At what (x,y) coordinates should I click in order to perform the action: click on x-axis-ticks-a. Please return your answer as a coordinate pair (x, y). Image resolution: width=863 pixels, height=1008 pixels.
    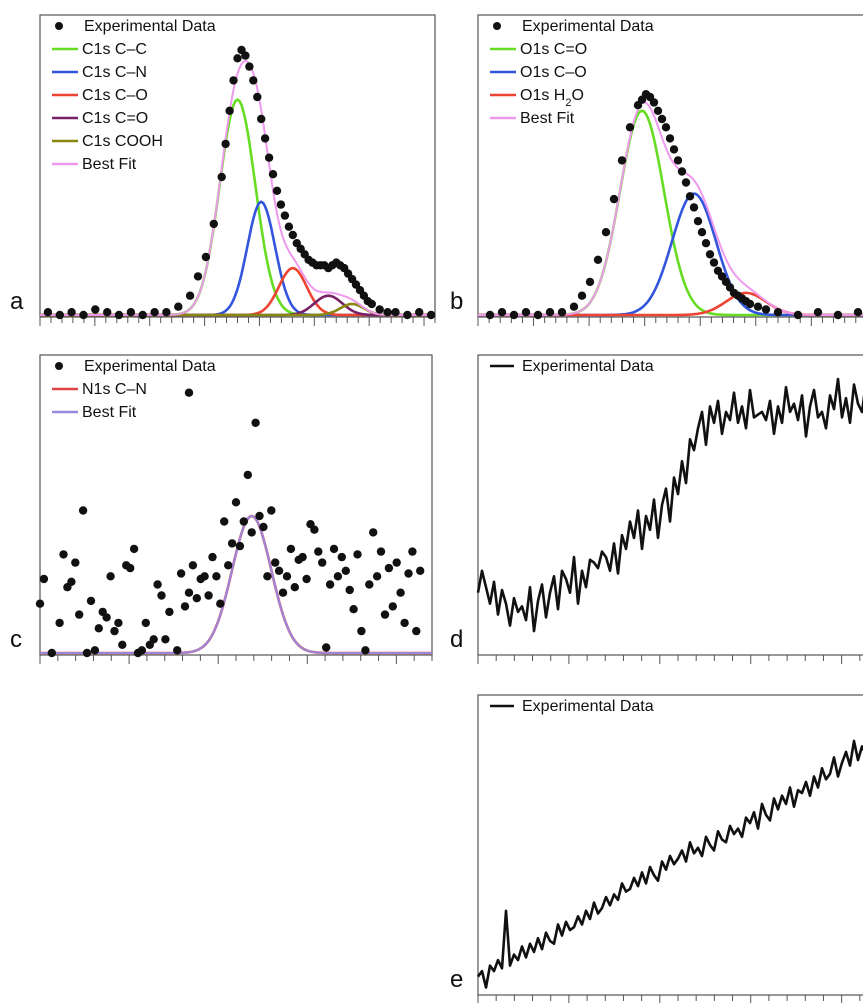
    Looking at the image, I should click on (237, 321).